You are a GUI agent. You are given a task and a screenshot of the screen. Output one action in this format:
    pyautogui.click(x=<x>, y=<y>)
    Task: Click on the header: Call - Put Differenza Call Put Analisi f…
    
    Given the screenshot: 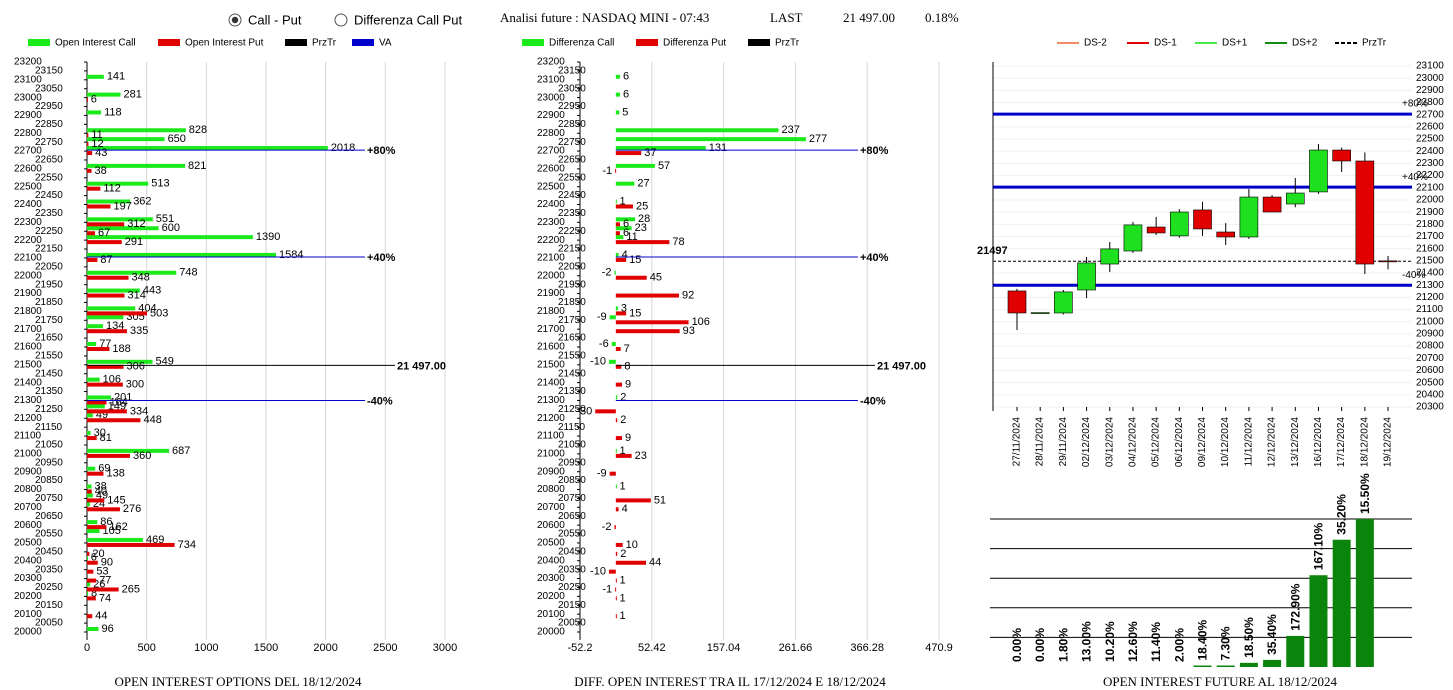 What is the action you would take?
    pyautogui.click(x=593, y=18)
    